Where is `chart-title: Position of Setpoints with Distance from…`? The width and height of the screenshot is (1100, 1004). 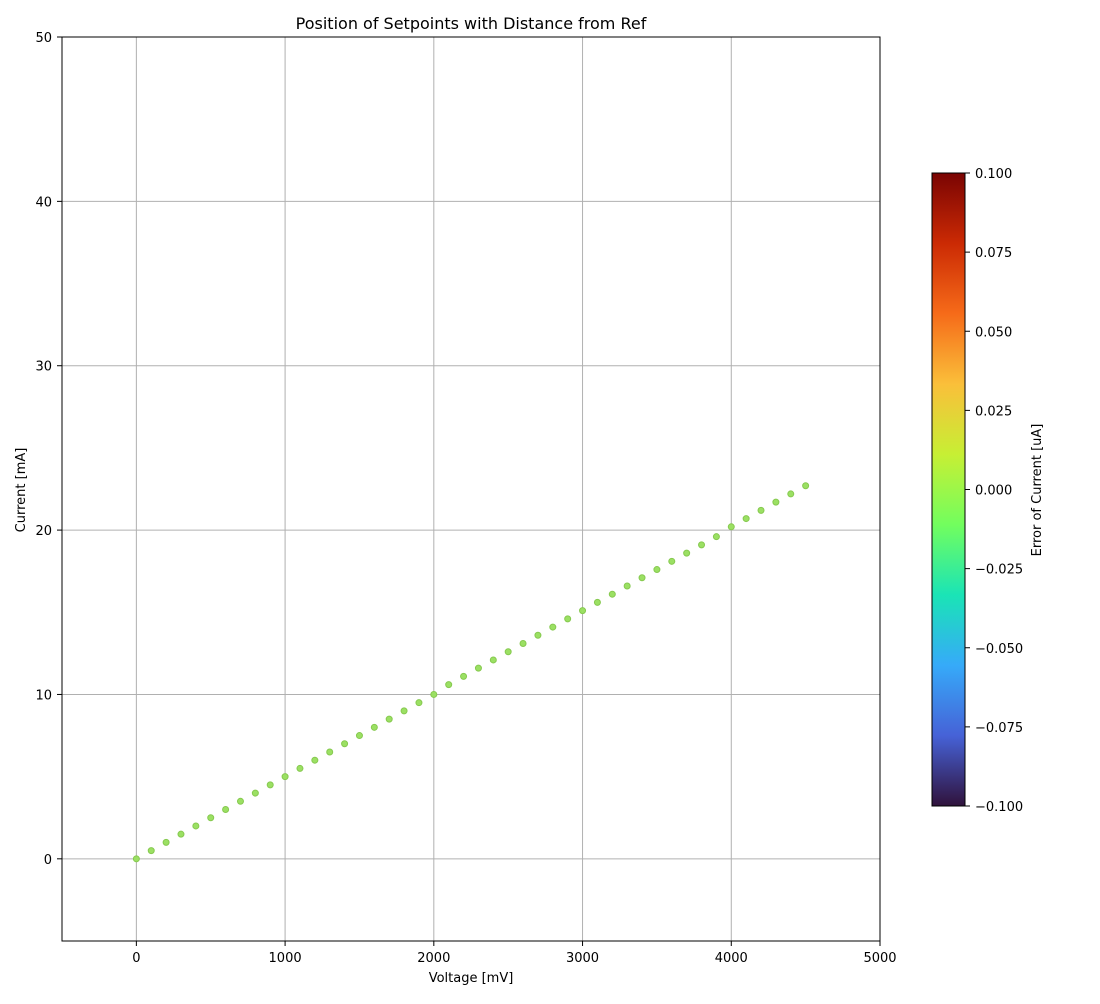 chart-title: Position of Setpoints with Distance from… is located at coordinates (471, 23).